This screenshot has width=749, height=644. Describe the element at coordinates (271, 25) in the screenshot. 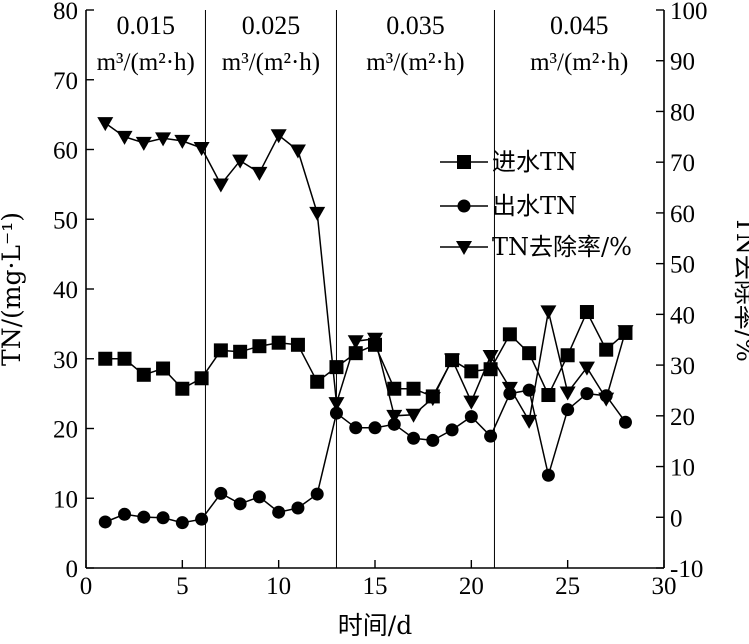

I see `period-rate-label: 0.025` at that location.